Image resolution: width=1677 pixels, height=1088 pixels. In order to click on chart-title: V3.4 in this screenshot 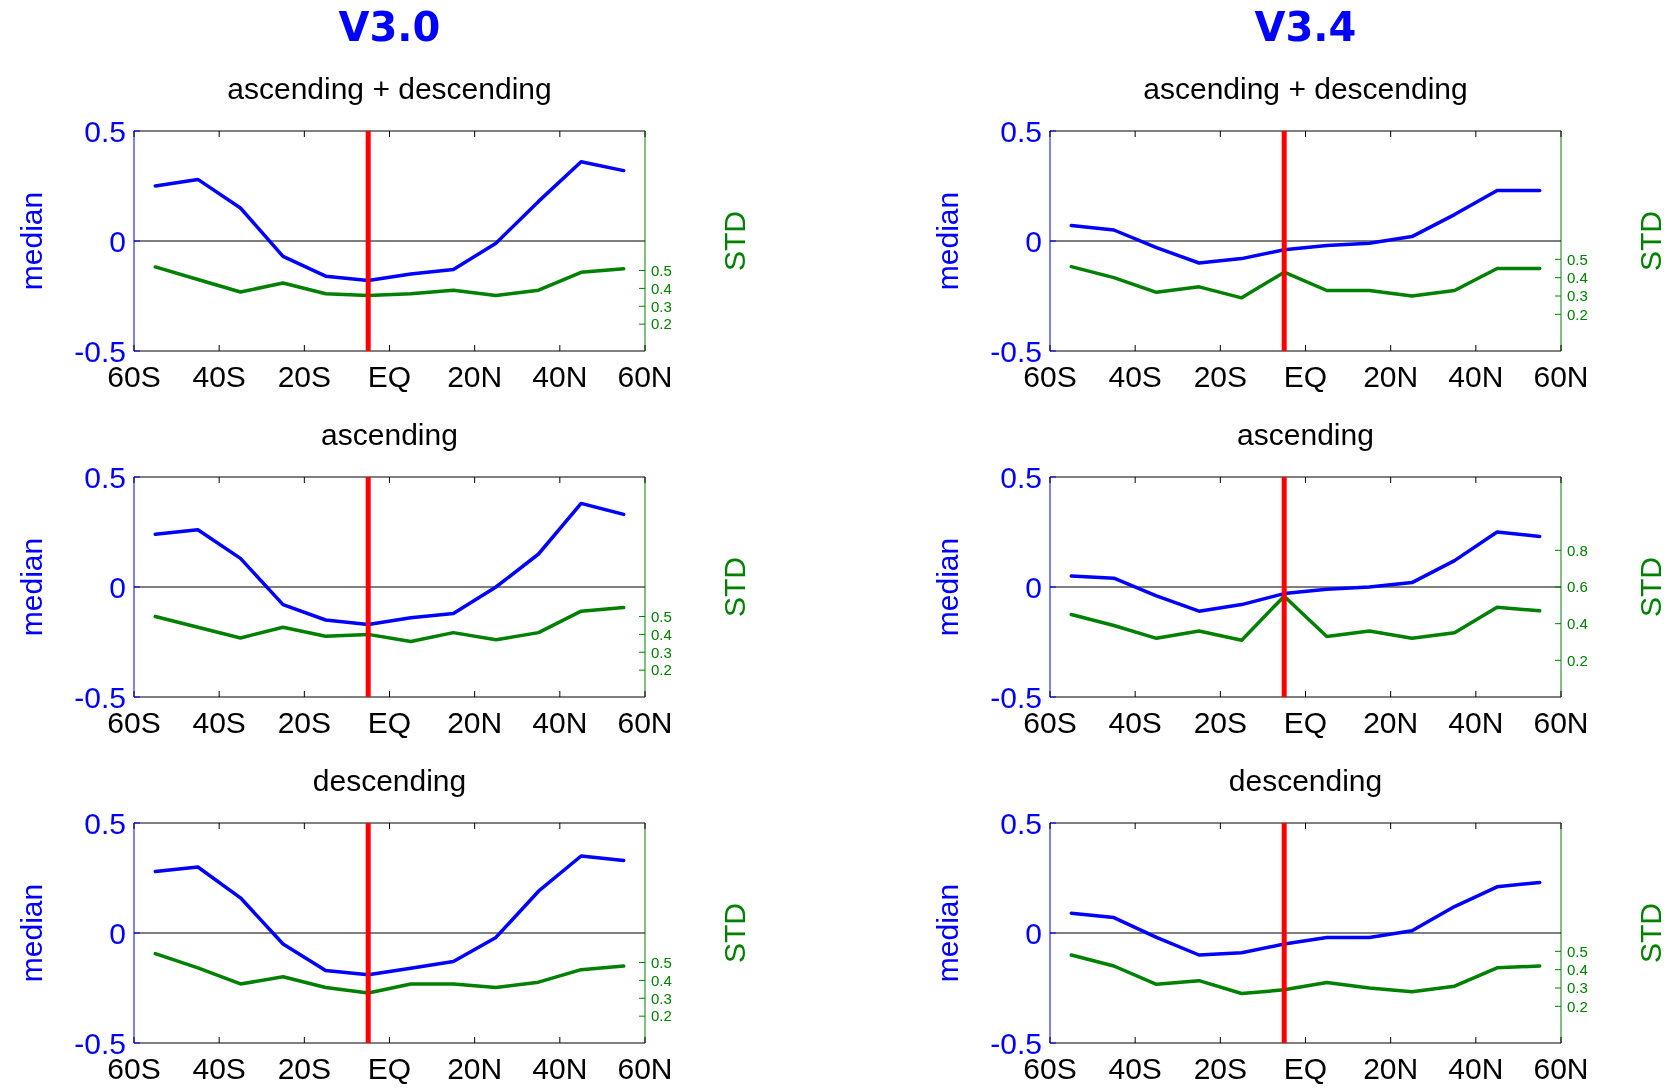, I will do `click(1305, 27)`.